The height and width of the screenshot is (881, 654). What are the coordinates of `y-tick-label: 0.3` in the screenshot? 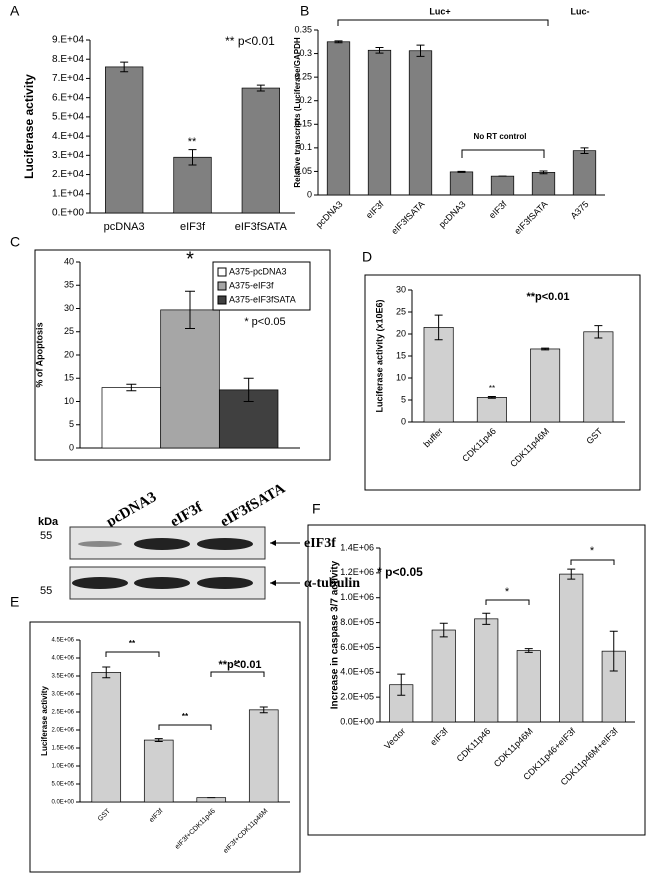 It's located at (305, 53).